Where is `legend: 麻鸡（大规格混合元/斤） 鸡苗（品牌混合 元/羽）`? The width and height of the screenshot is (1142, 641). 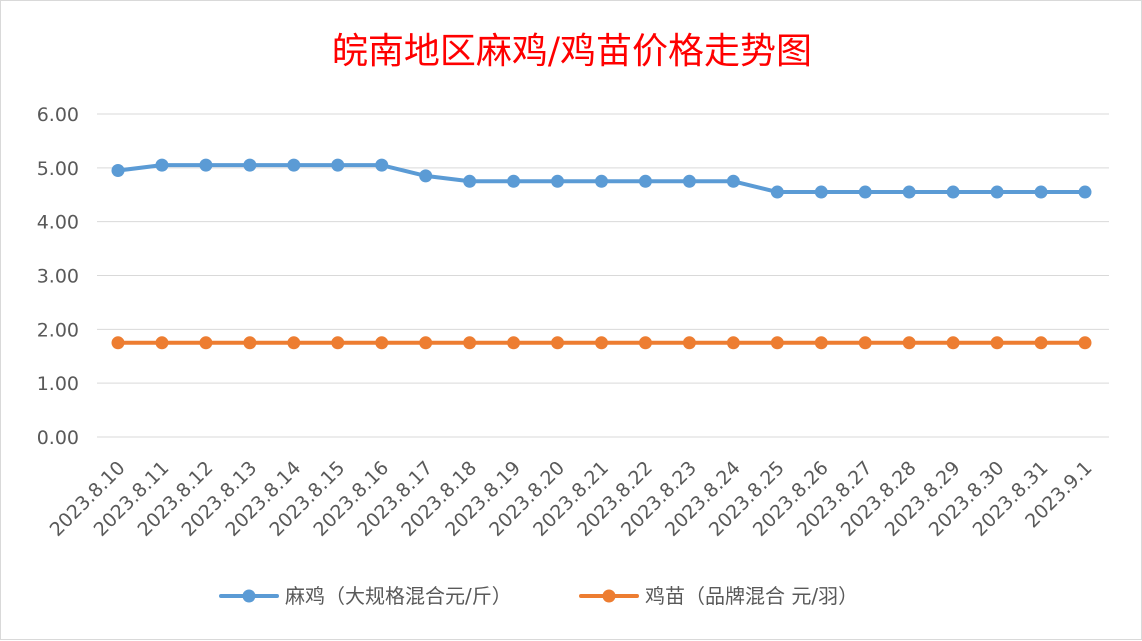
legend: 麻鸡（大规格混合元/斤） 鸡苗（品牌混合 元/羽） is located at coordinates (538, 596).